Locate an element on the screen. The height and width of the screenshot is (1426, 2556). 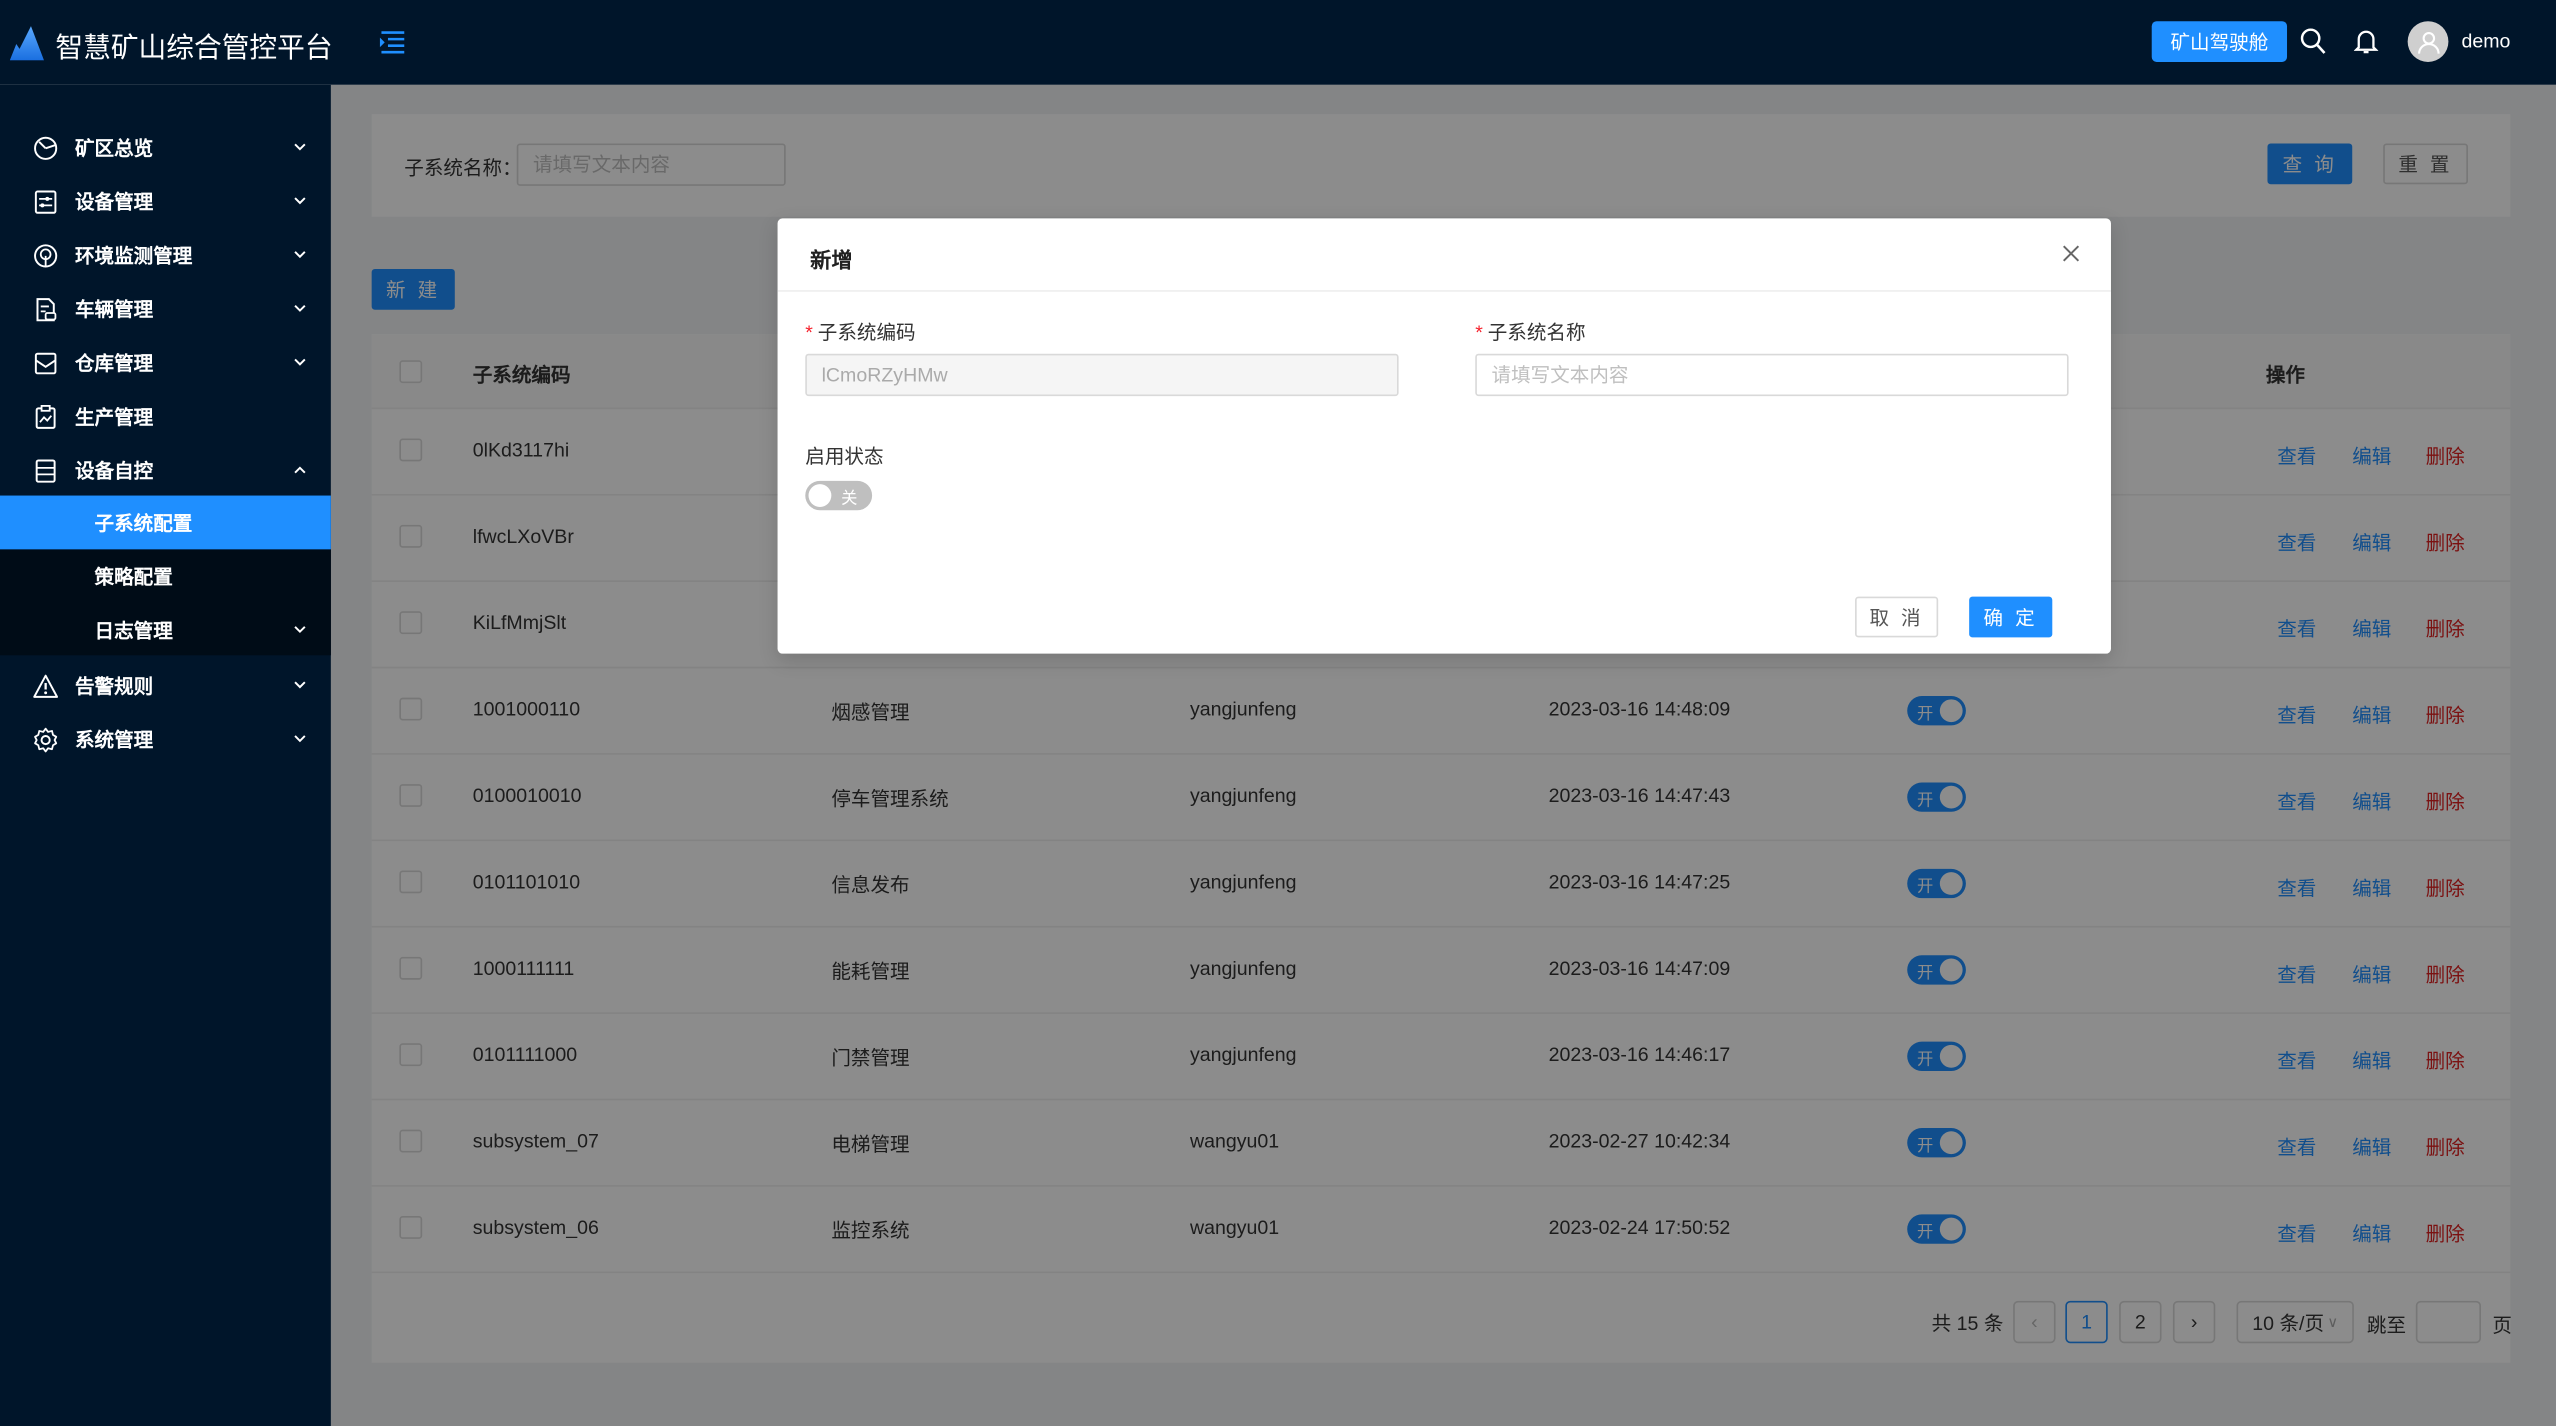
menu-fold-icon is located at coordinates (392, 42).